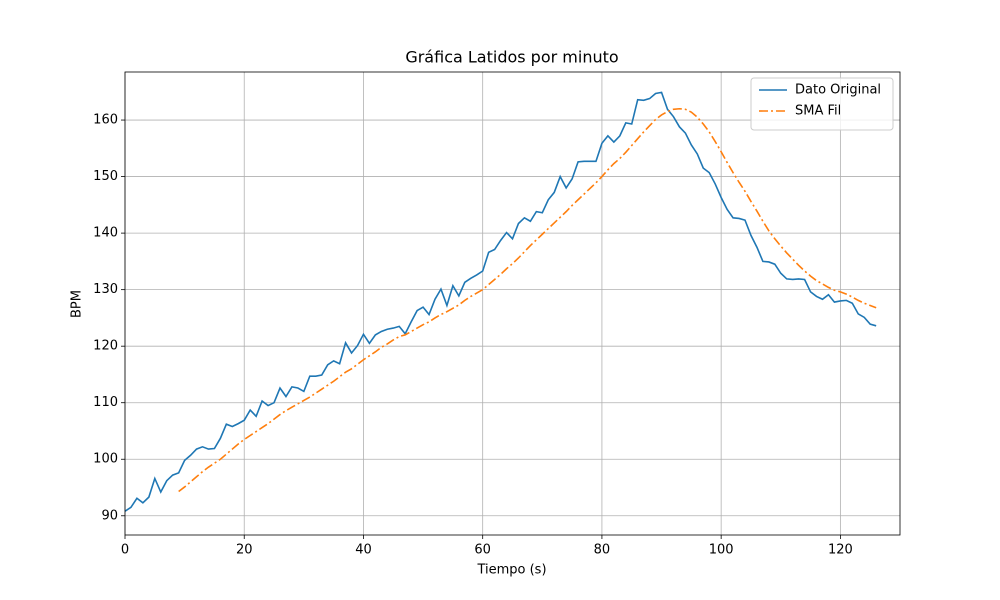 The height and width of the screenshot is (600, 1000). Describe the element at coordinates (244, 550) in the screenshot. I see `x-tick-label: 20` at that location.